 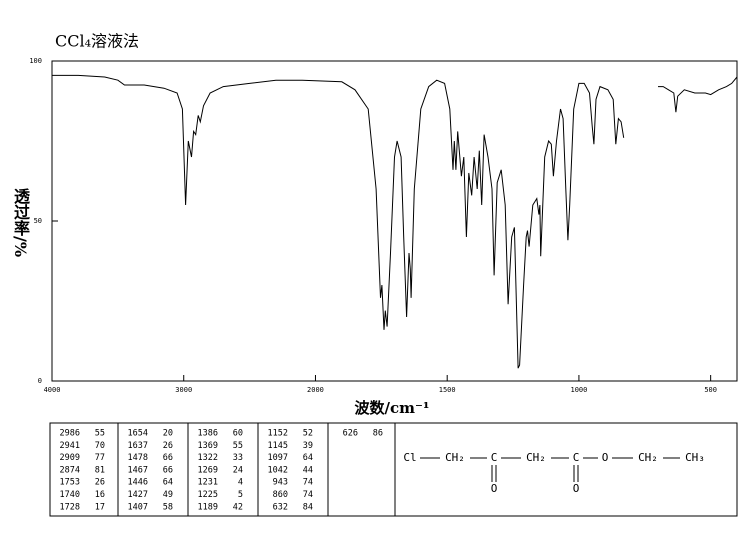 What do you see at coordinates (278, 446) in the screenshot?
I see `peak-wavenumber: 1145` at bounding box center [278, 446].